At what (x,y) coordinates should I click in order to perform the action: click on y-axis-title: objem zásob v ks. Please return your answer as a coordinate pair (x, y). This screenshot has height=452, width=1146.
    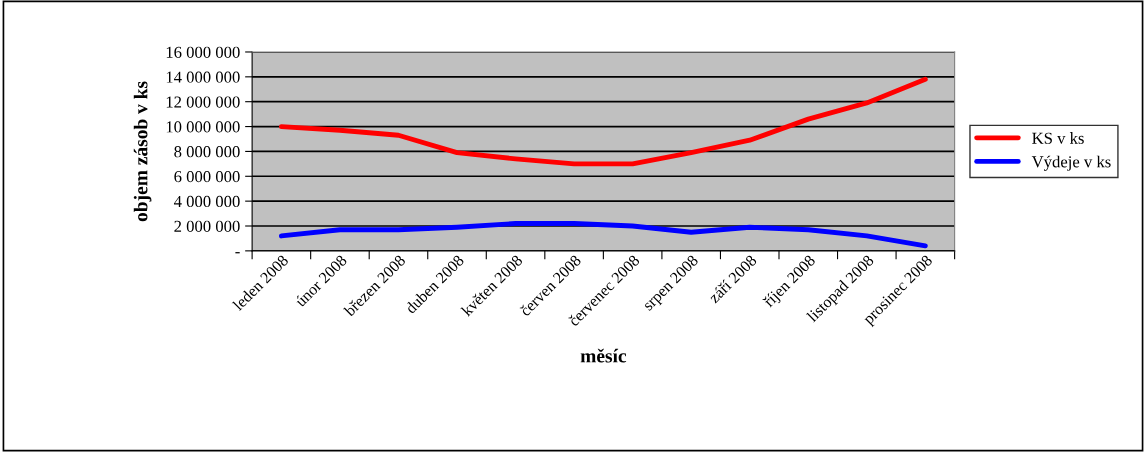
    Looking at the image, I should click on (142, 151).